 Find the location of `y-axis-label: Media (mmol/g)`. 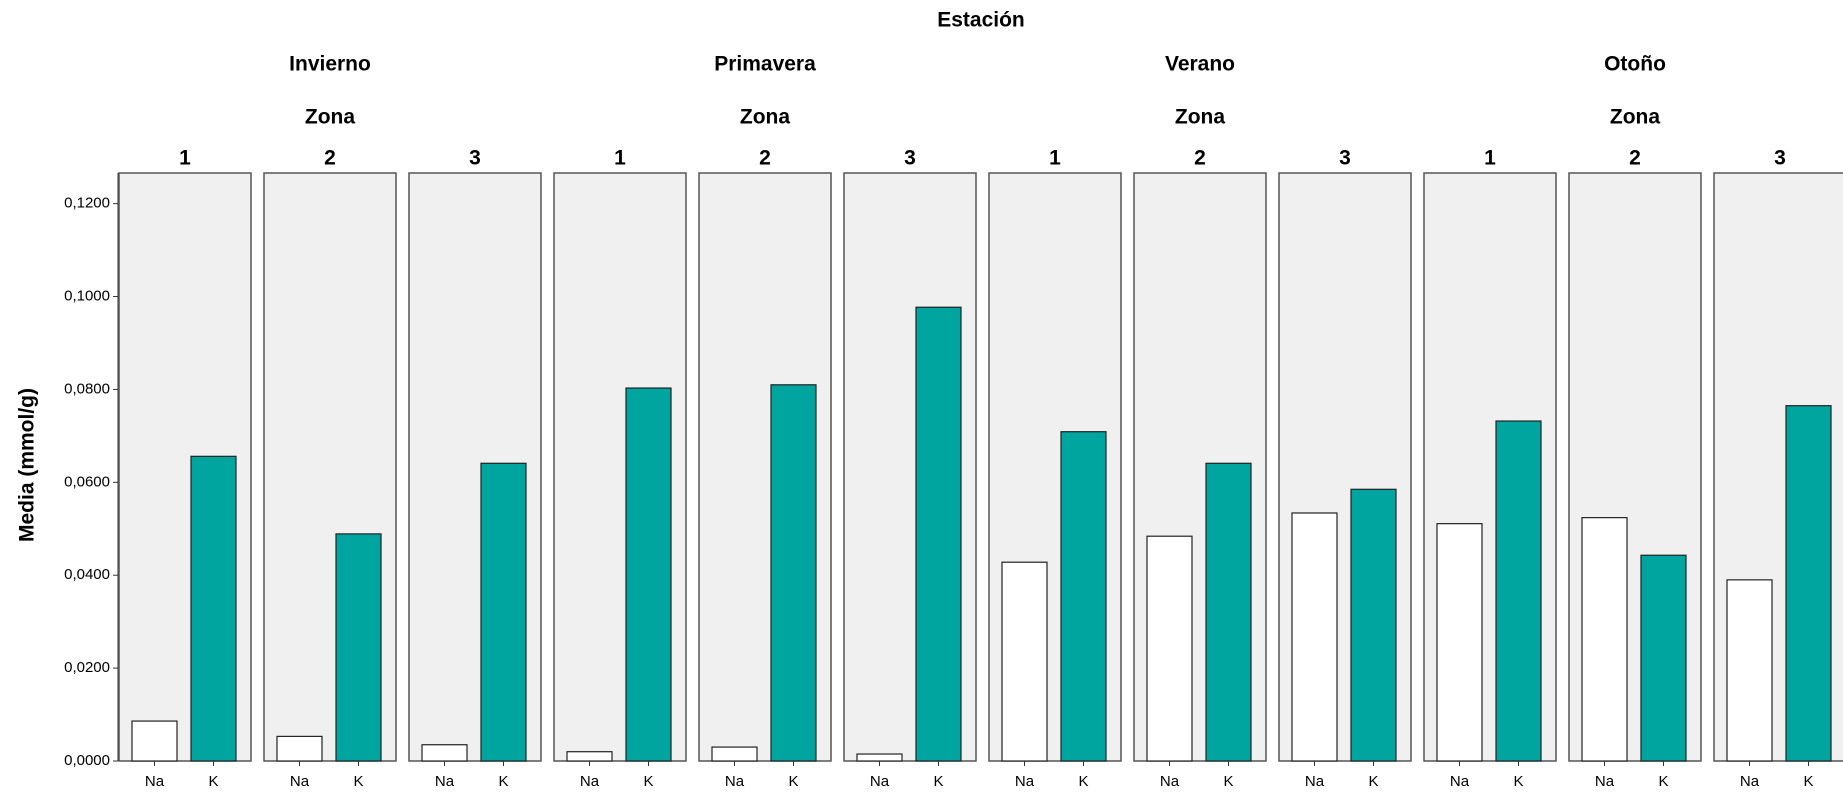

y-axis-label: Media (mmol/g) is located at coordinates (27, 465).